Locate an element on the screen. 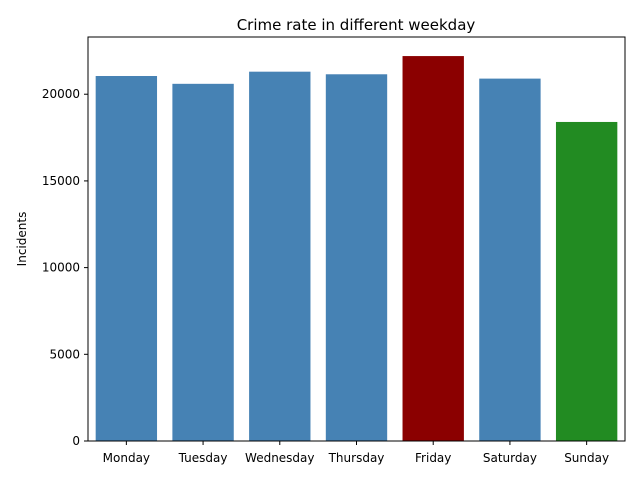 The height and width of the screenshot is (484, 640). x-tick-label: Saturday is located at coordinates (510, 458).